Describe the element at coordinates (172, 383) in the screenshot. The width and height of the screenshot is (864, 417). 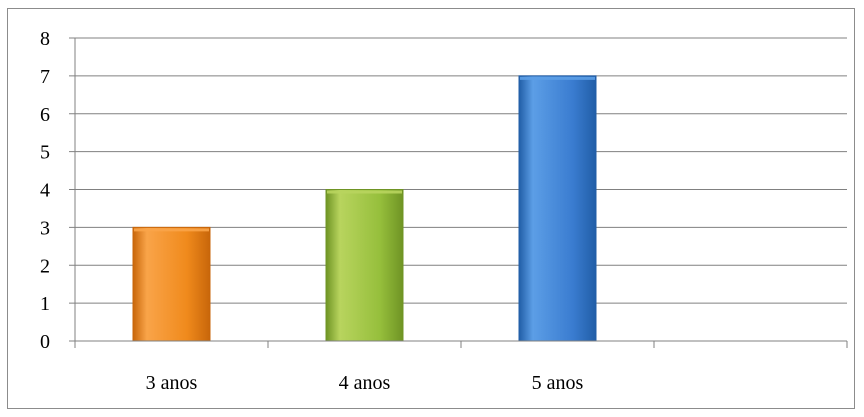
I see `x-tick-label-3-anos: 3 anos` at that location.